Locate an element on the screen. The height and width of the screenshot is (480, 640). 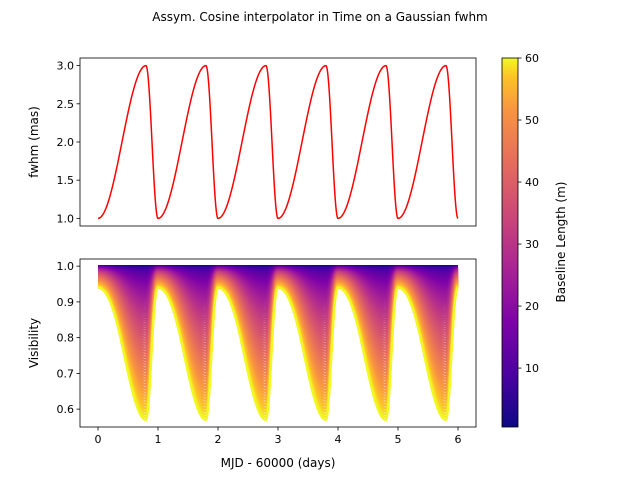
bottom-xtick-label: 2 is located at coordinates (218, 439).